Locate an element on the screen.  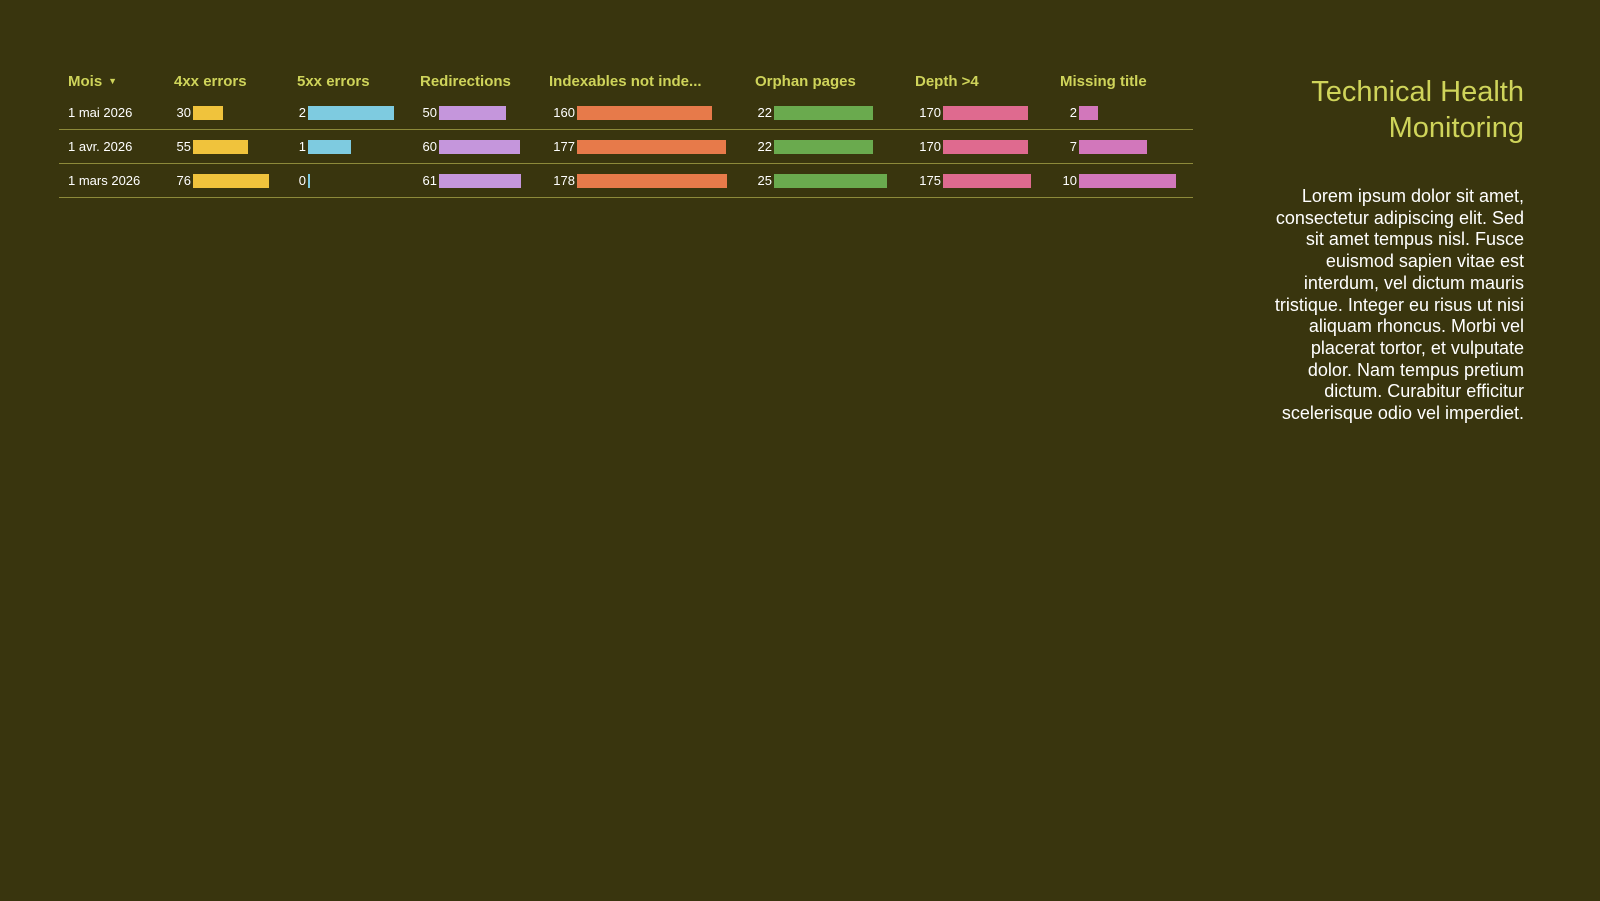
column-header-month: Mois ▼ is located at coordinates (112, 81).